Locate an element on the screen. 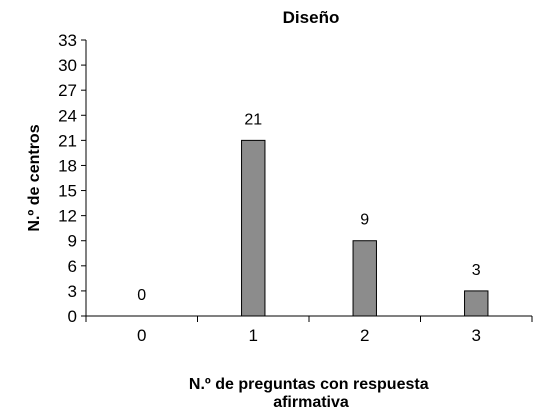  x-tick-label: 0 is located at coordinates (141, 335).